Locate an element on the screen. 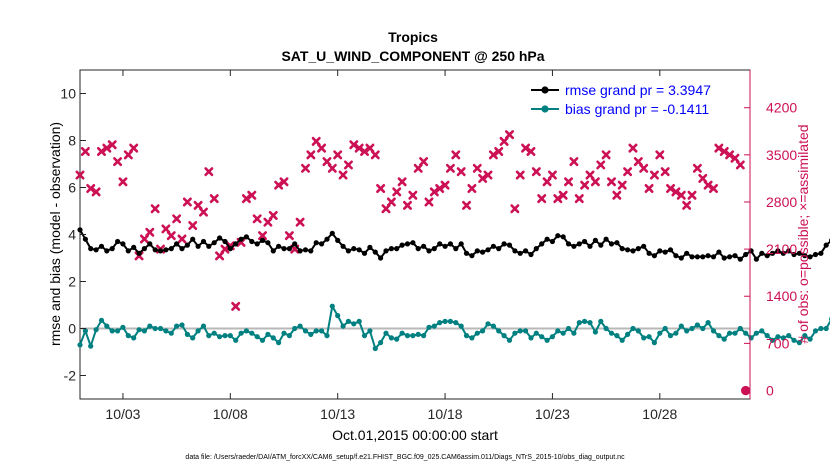 This screenshot has width=830, height=470. y2-axis-label: # of obs: o=possible; ×=assimilated is located at coordinates (803, 233).